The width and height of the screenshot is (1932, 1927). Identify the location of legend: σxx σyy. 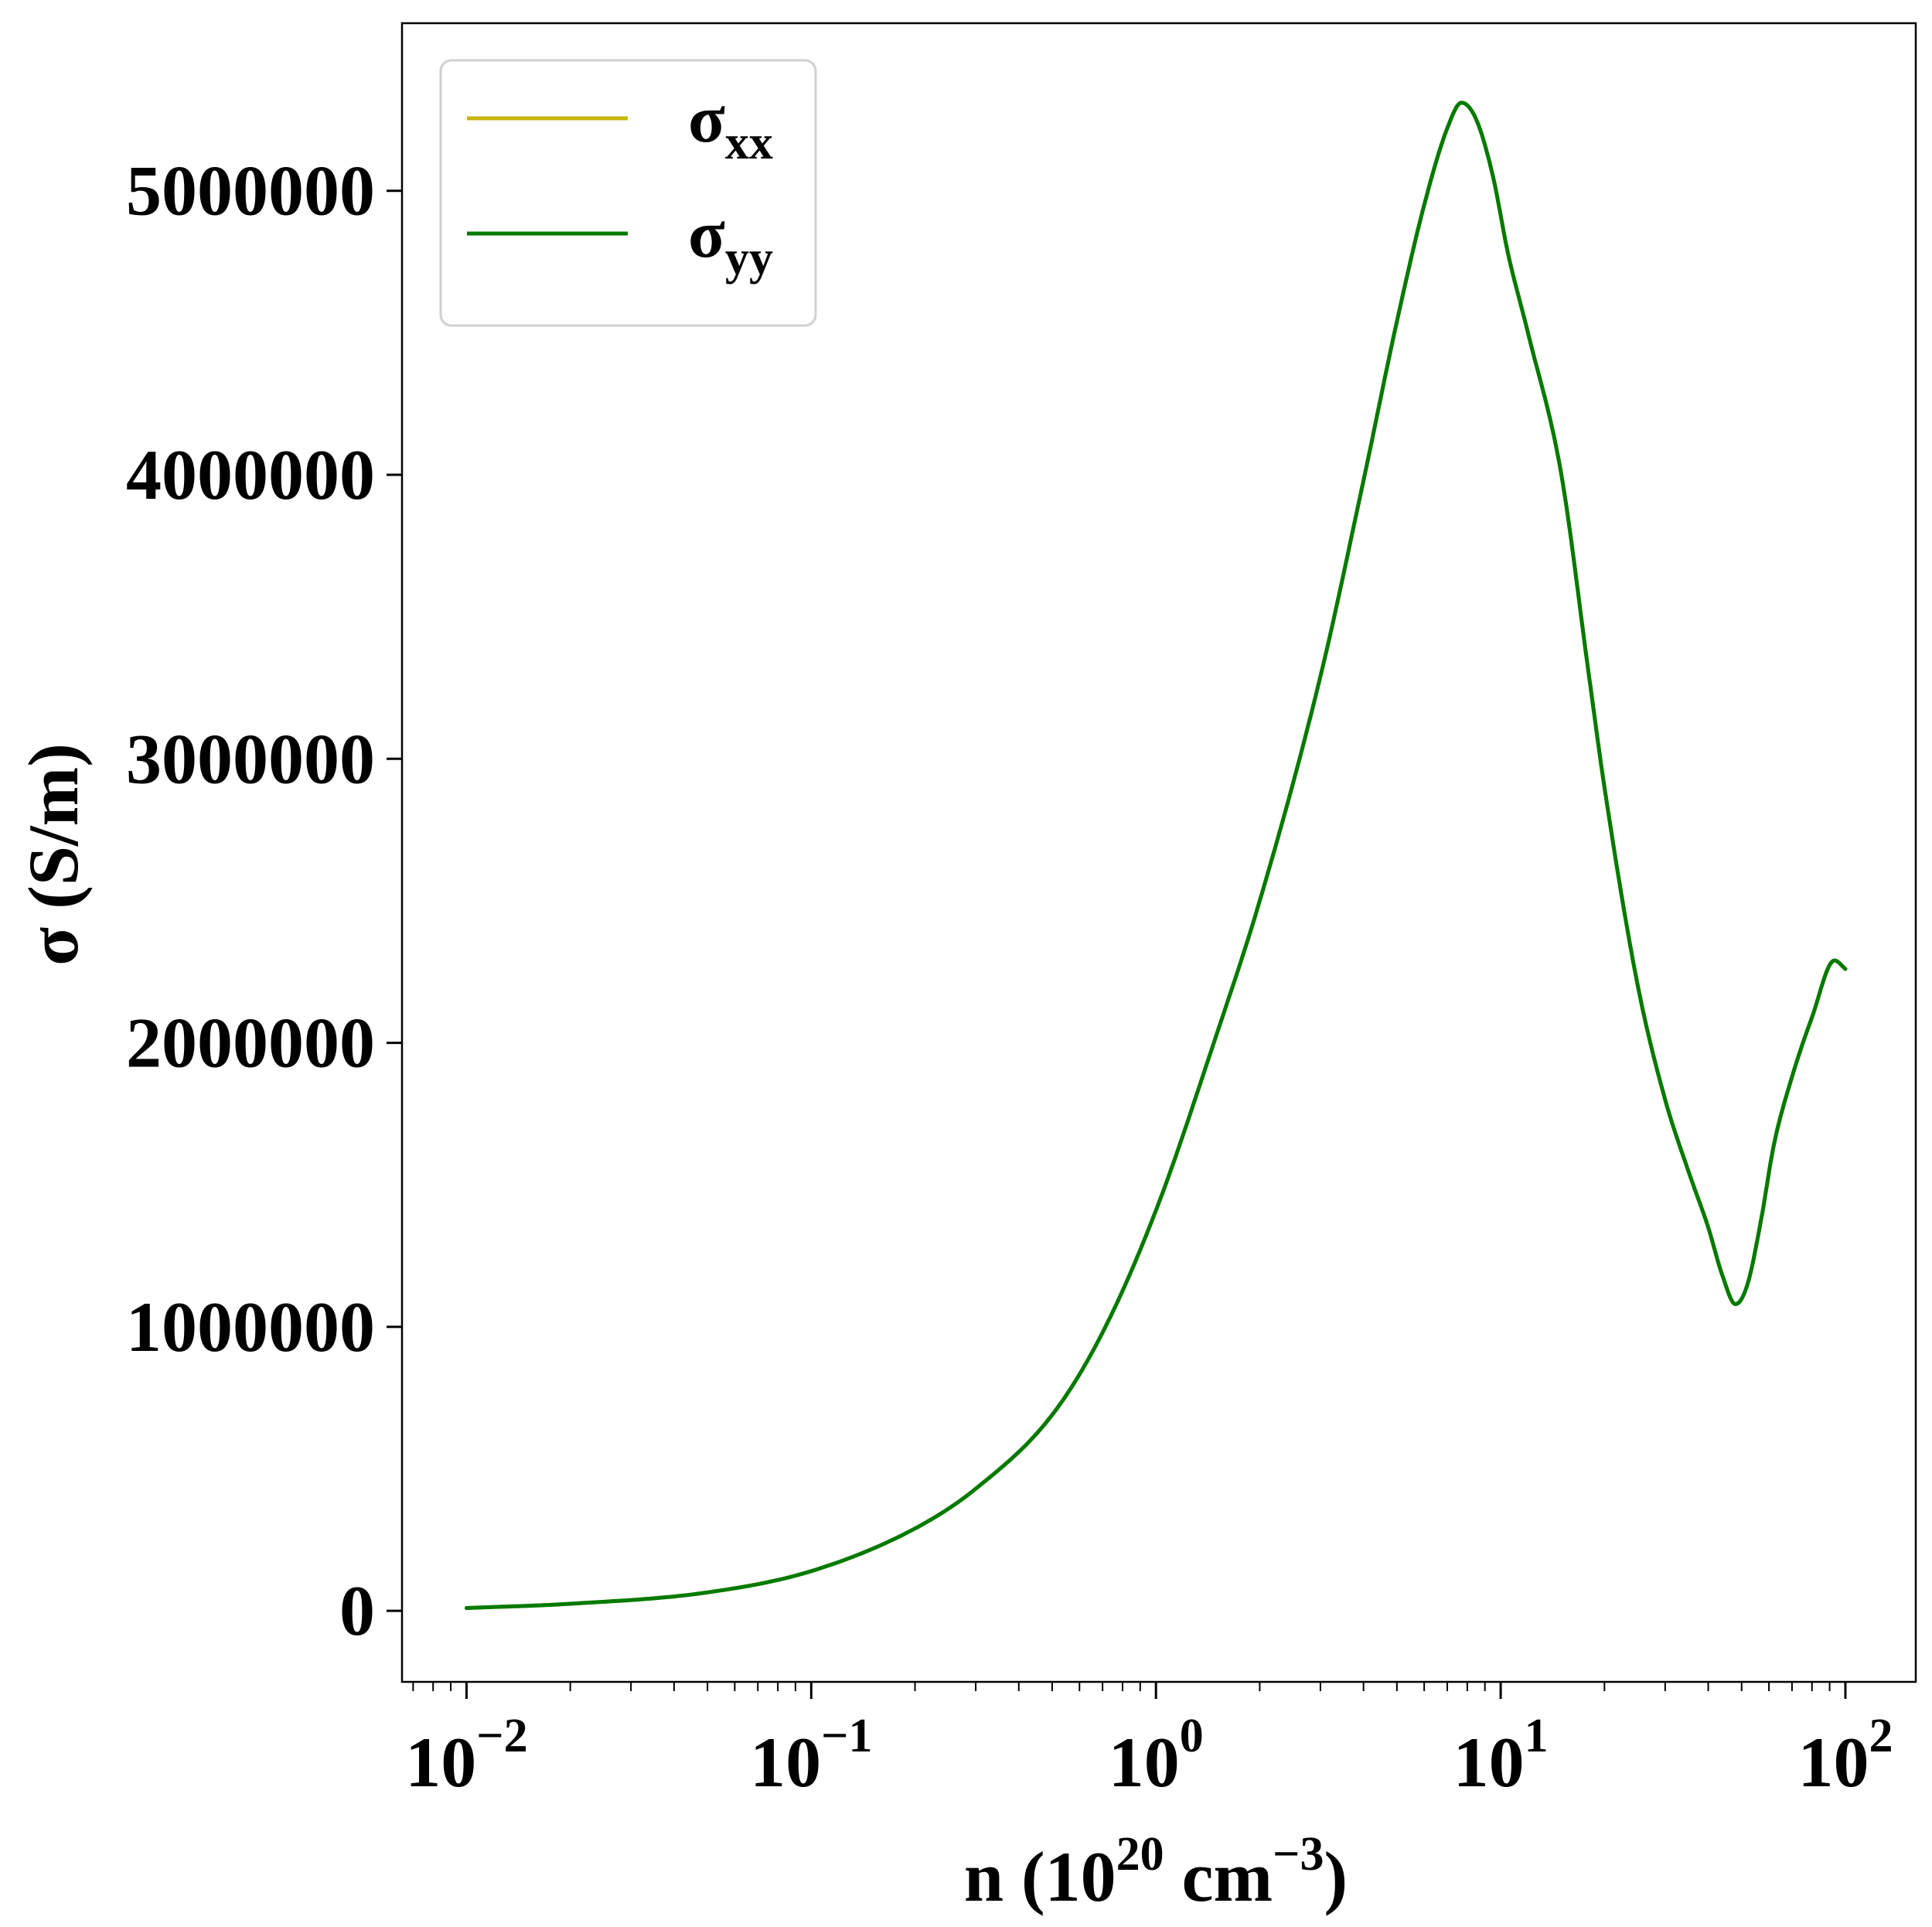
(628, 193).